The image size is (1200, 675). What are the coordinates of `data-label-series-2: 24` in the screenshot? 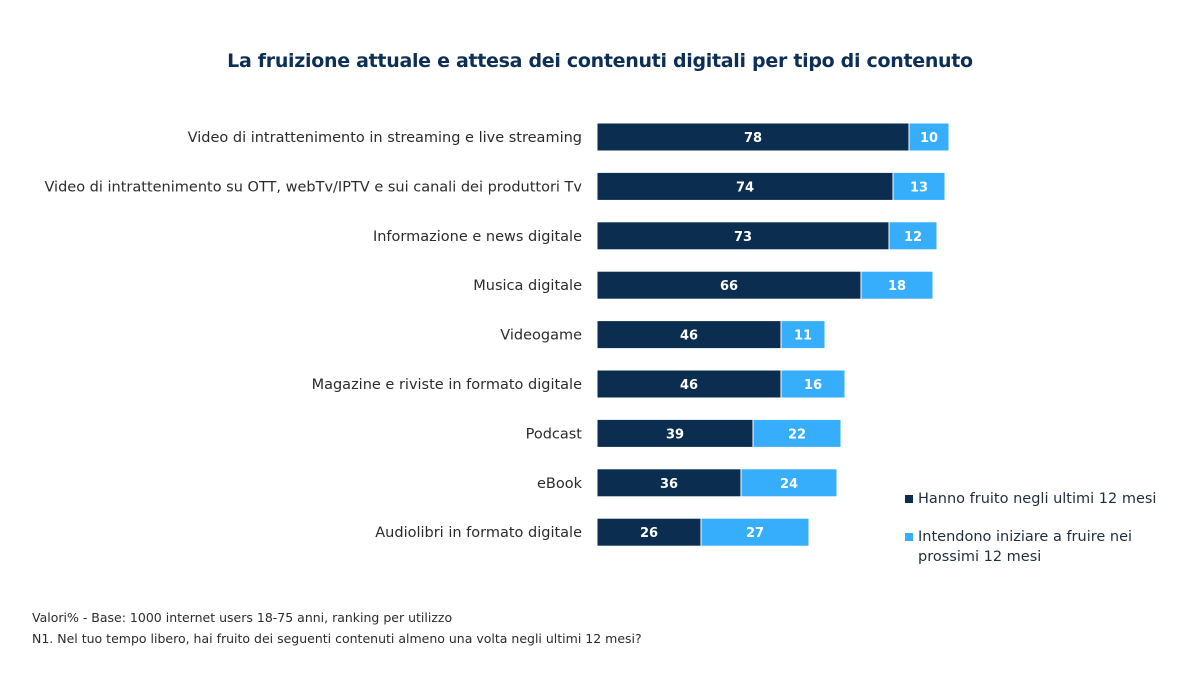 It's located at (789, 484).